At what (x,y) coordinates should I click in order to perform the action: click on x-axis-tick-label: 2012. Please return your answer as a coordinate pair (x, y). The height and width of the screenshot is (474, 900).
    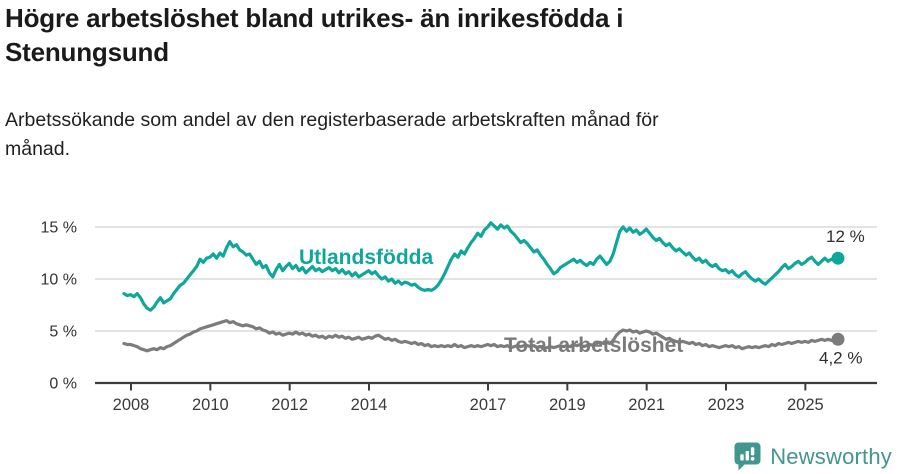
    Looking at the image, I should click on (289, 405).